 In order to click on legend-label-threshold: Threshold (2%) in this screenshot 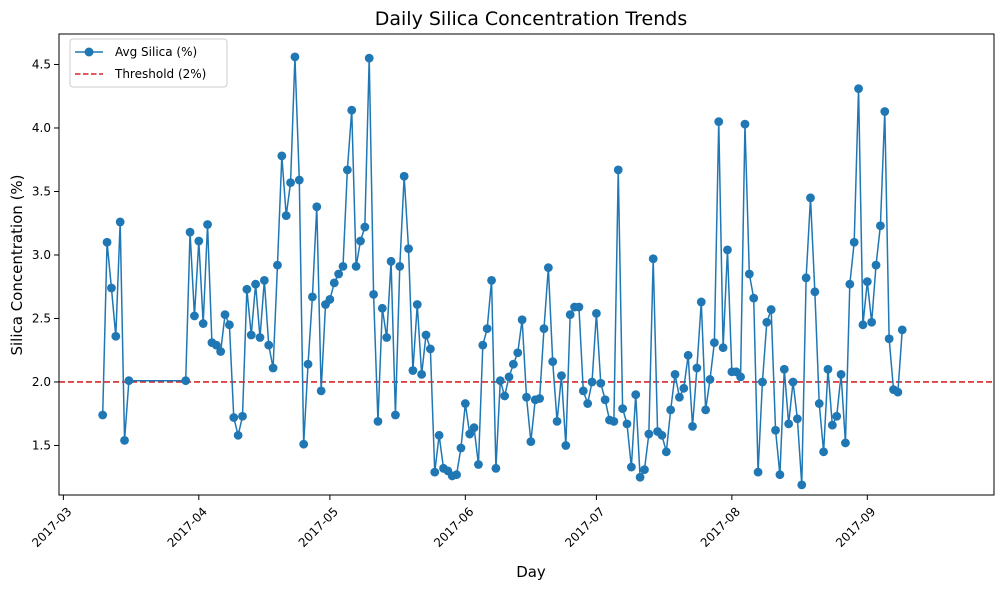, I will do `click(160, 74)`.